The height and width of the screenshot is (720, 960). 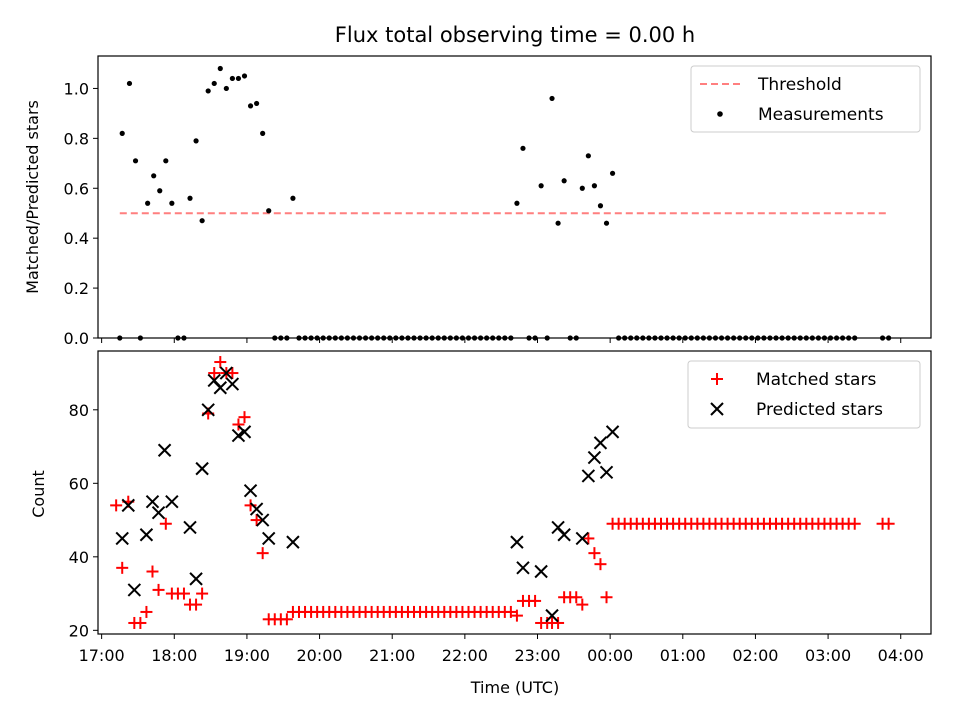 What do you see at coordinates (76, 238) in the screenshot?
I see `top-y-tick-label: 0.4` at bounding box center [76, 238].